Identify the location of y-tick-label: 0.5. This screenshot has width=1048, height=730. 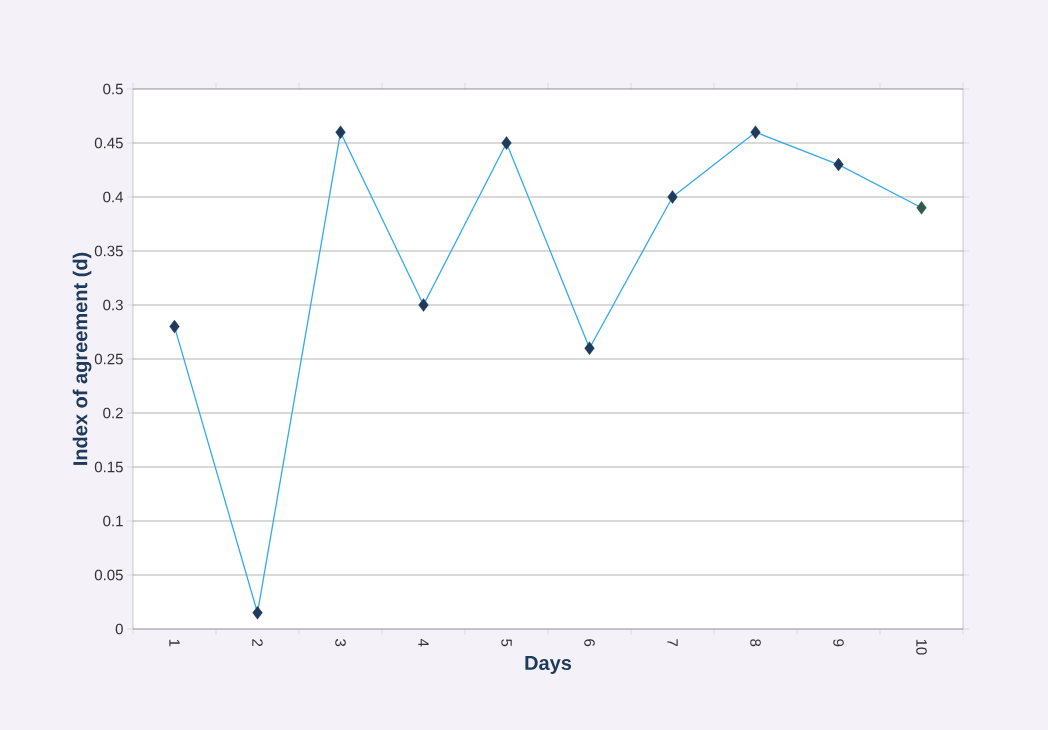
(113, 89).